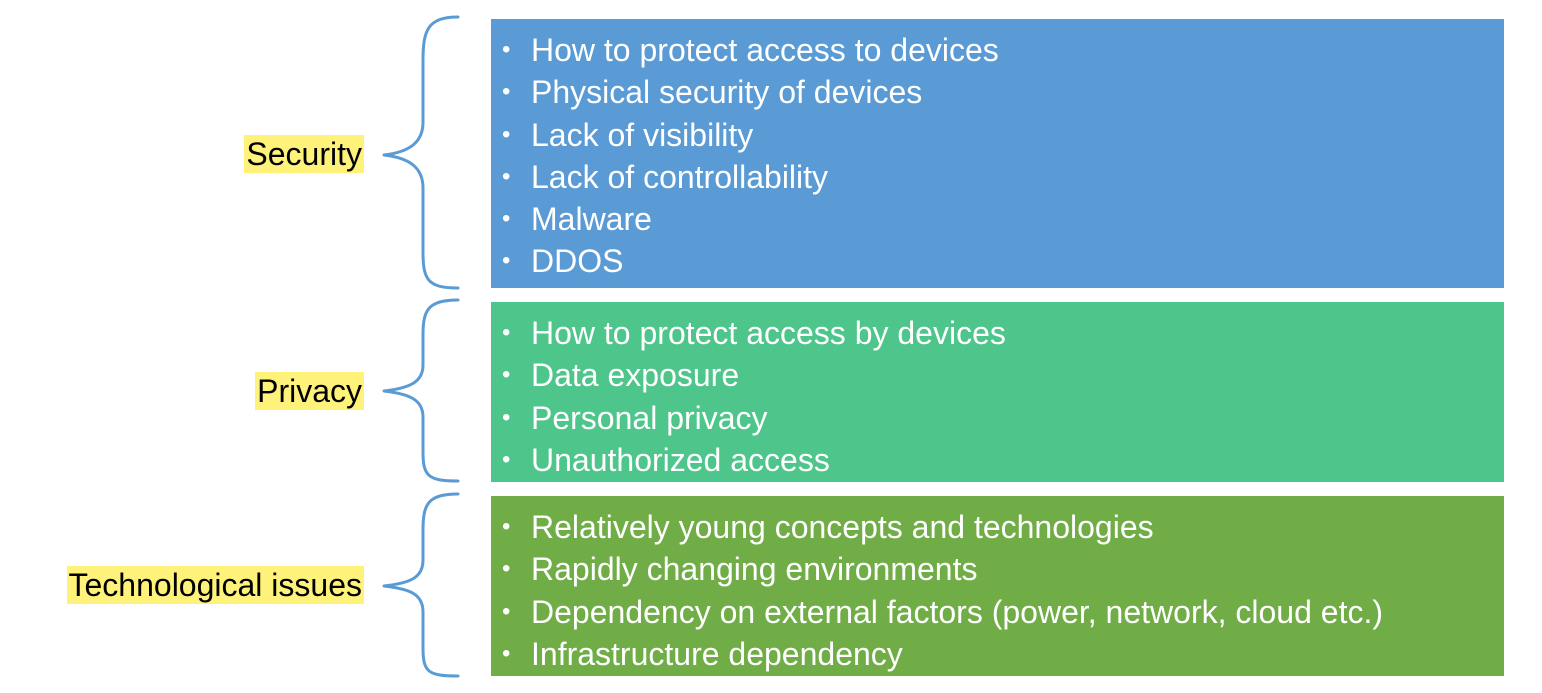 This screenshot has width=1542, height=693. What do you see at coordinates (215, 585) in the screenshot?
I see `group-label-technological-issues: Technological issues` at bounding box center [215, 585].